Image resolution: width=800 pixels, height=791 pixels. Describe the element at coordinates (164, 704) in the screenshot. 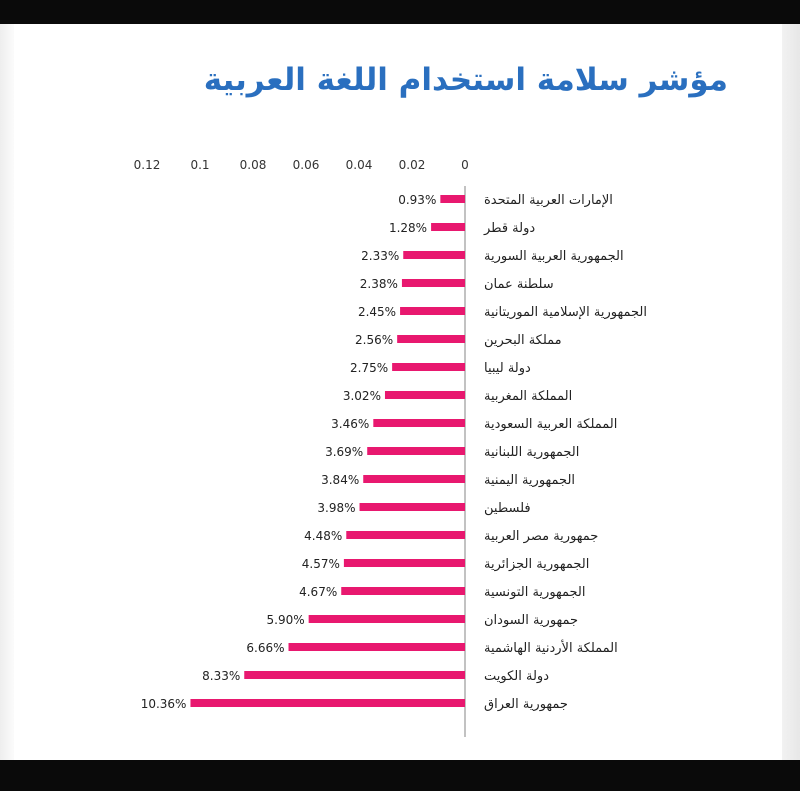

I see `data-label: 10.36%` at that location.